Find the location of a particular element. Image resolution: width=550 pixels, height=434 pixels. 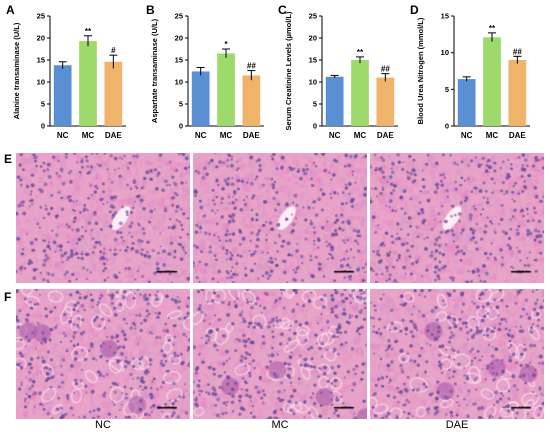

panel-letter-a: A is located at coordinates (10, 10).